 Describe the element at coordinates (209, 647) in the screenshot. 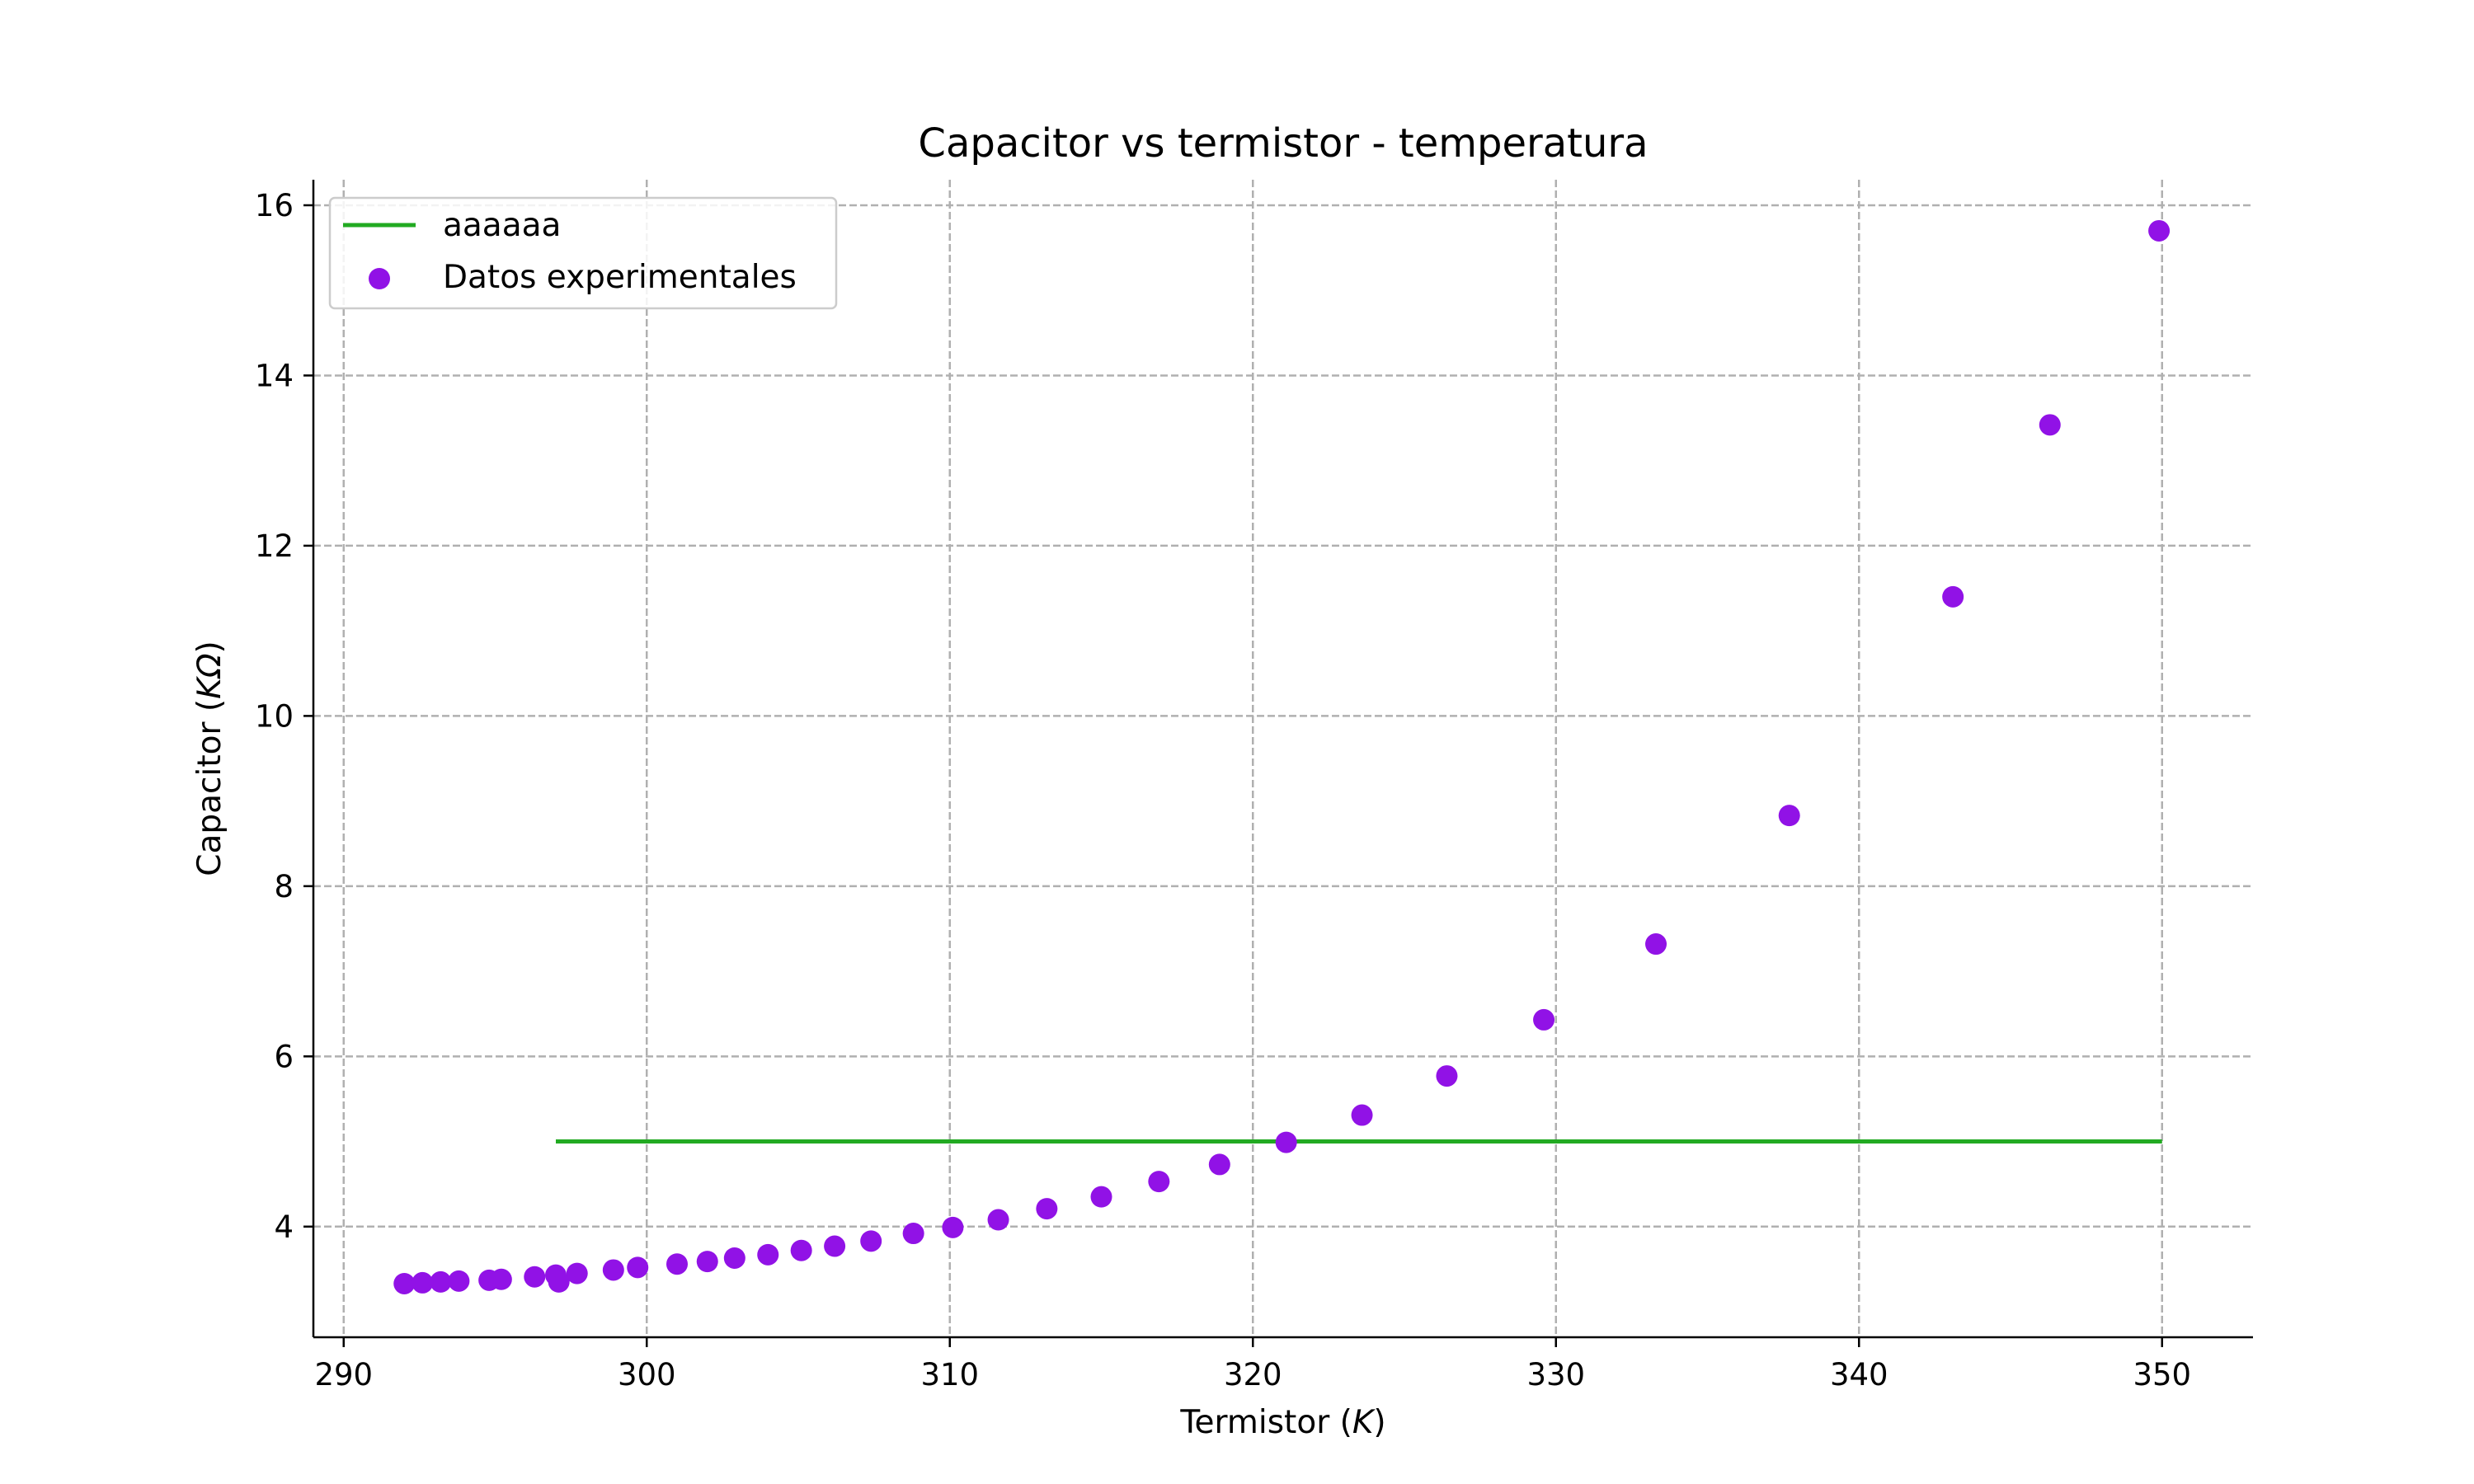

I see `y-axis-label-suffix: )` at that location.